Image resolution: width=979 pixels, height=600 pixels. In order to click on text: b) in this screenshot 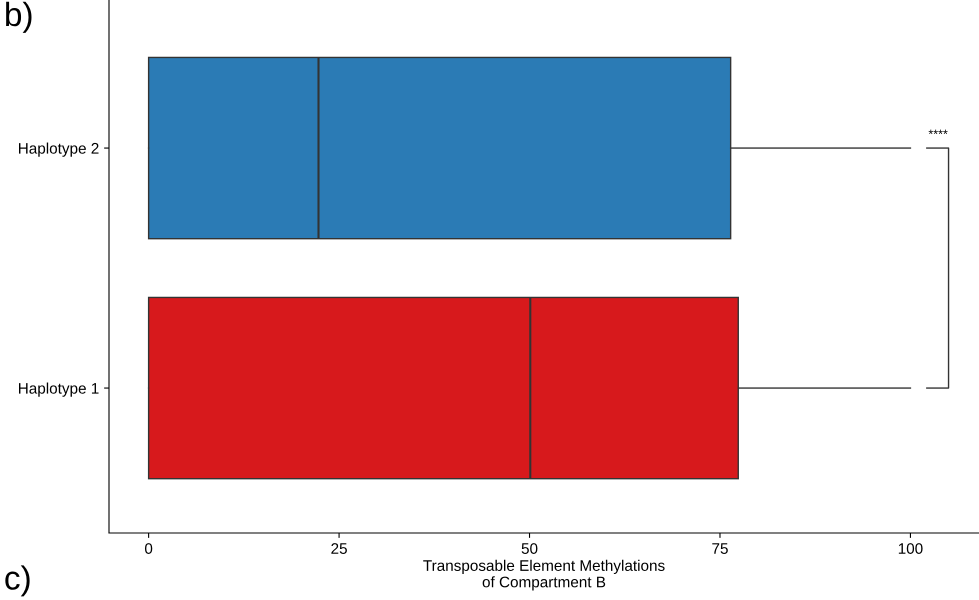, I will do `click(19, 17)`.